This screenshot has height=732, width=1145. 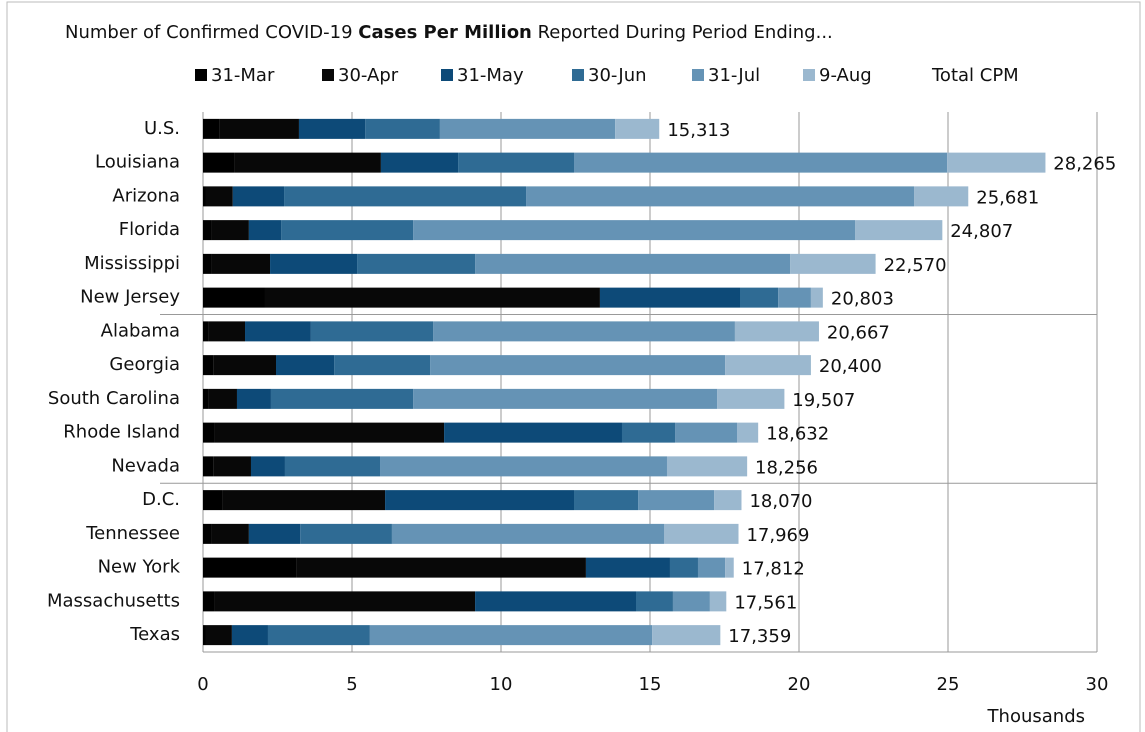 I want to click on total-label: 18,632, so click(x=797, y=434).